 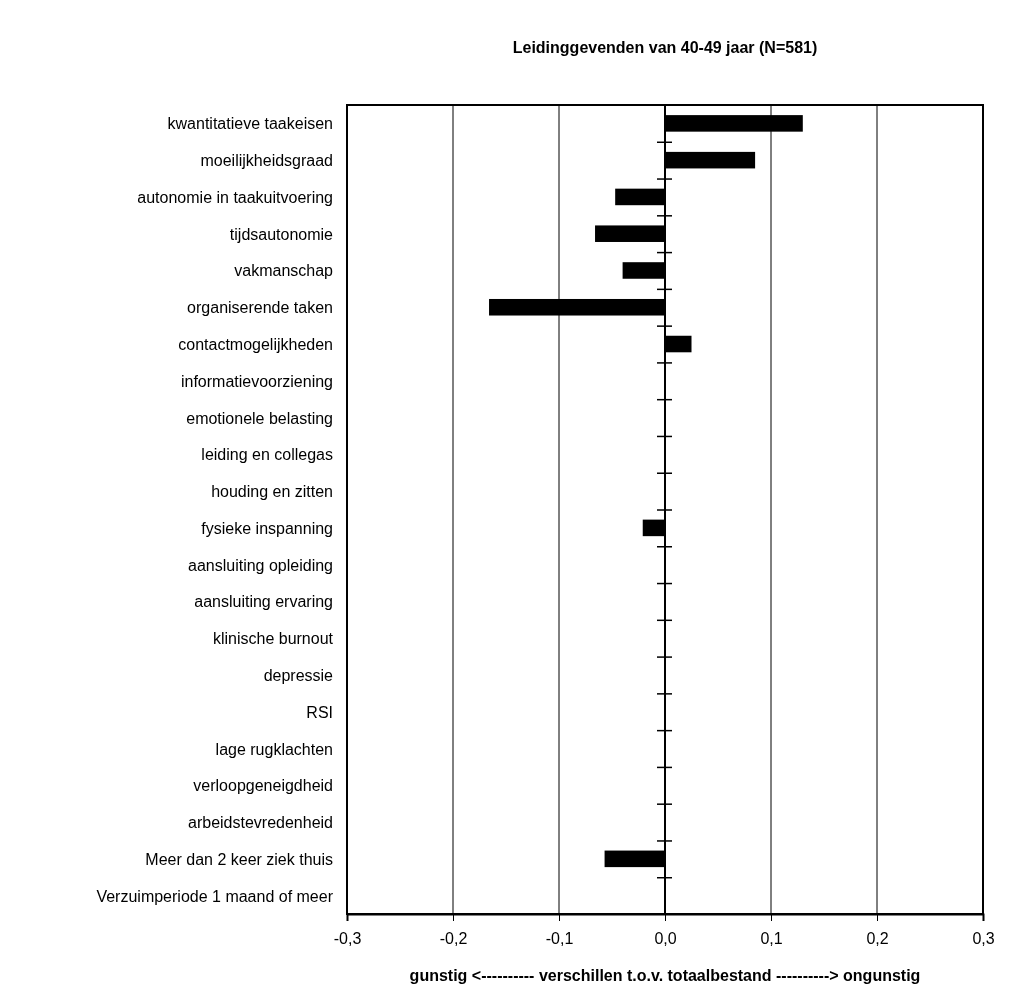 What do you see at coordinates (319, 712) in the screenshot?
I see `y-tick-label: RSI` at bounding box center [319, 712].